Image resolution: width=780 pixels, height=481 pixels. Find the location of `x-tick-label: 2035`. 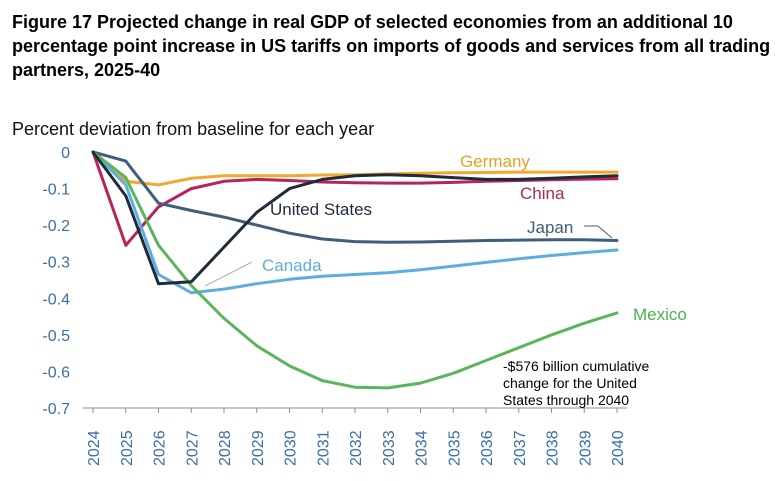

x-tick-label: 2035 is located at coordinates (454, 448).